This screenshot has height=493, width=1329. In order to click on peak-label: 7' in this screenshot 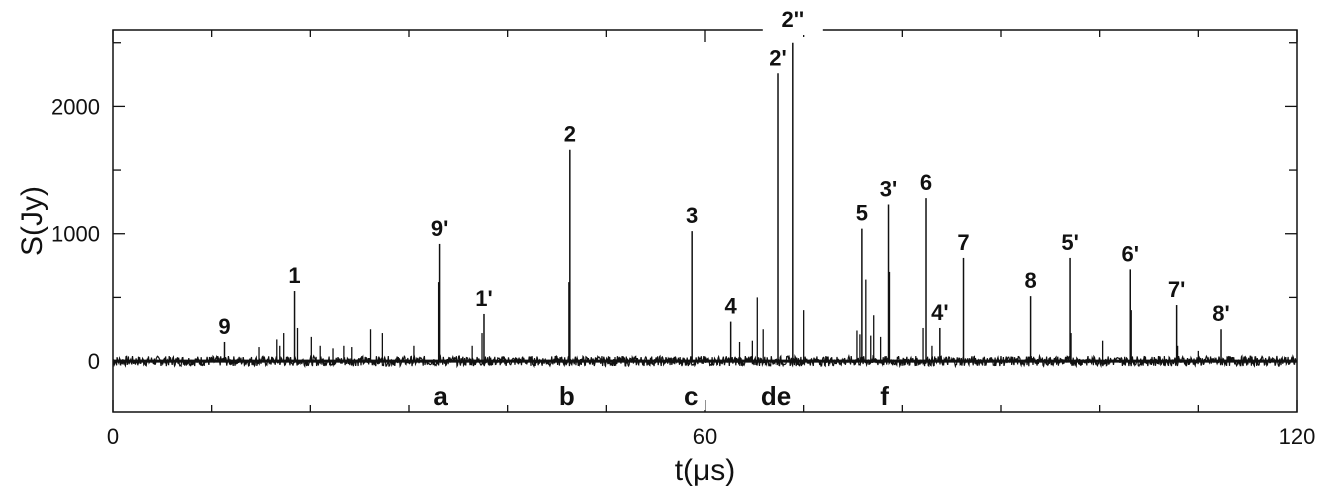, I will do `click(1176, 289)`.